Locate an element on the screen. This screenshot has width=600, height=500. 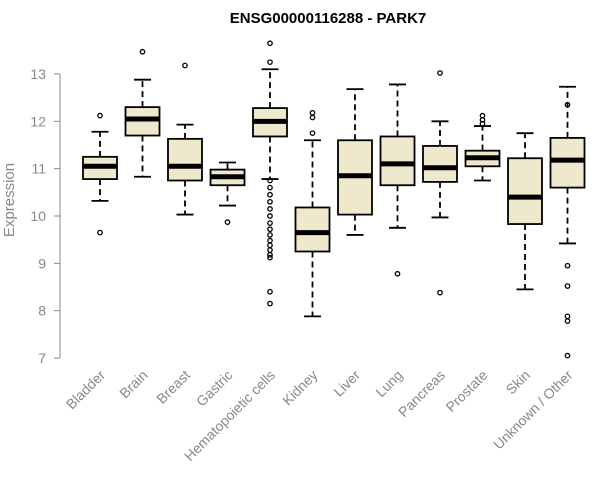
box-lung is located at coordinates (397, 180).